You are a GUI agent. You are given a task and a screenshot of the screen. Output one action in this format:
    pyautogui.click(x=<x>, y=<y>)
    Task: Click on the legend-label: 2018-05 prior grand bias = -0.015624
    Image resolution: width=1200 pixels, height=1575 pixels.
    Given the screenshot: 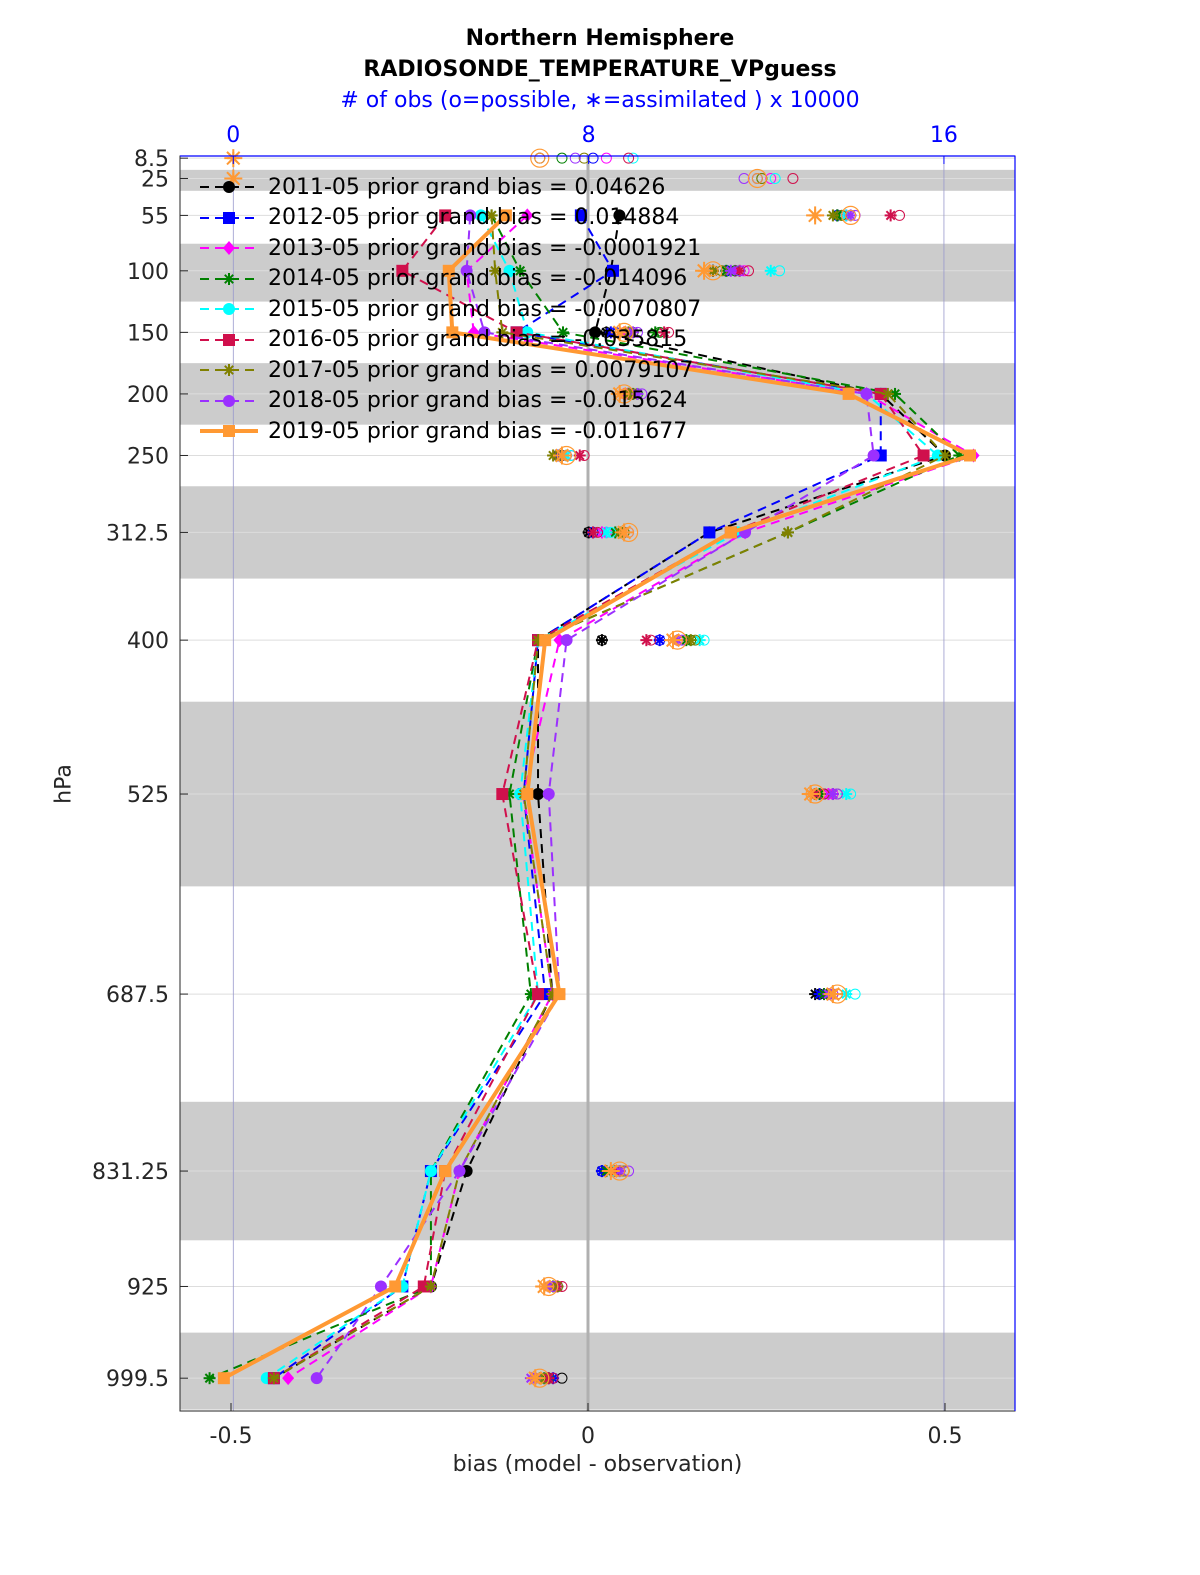 What is the action you would take?
    pyautogui.click(x=478, y=401)
    